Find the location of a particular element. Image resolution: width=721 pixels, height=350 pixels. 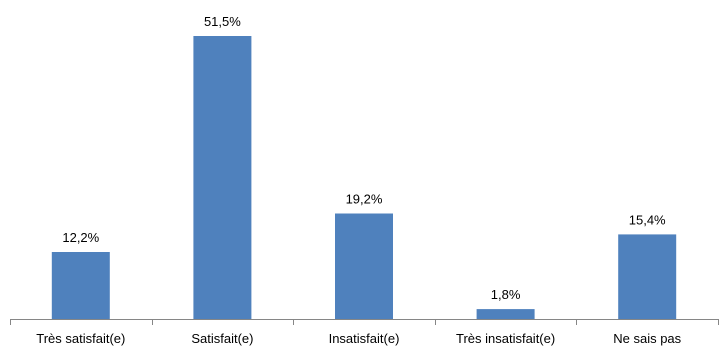

category-label: Très insatisfait(e) is located at coordinates (505, 338).